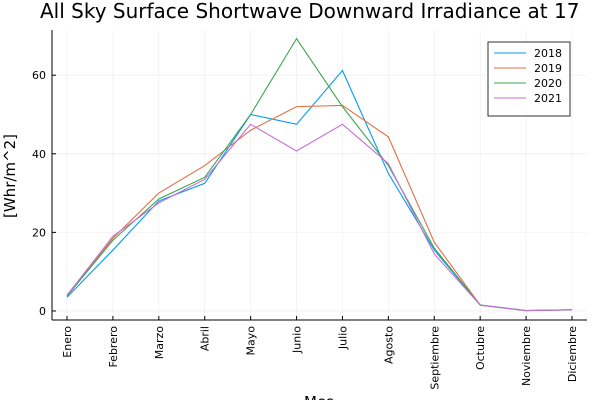 The width and height of the screenshot is (600, 400). What do you see at coordinates (342, 338) in the screenshot?
I see `x-tick-label: Julio` at bounding box center [342, 338].